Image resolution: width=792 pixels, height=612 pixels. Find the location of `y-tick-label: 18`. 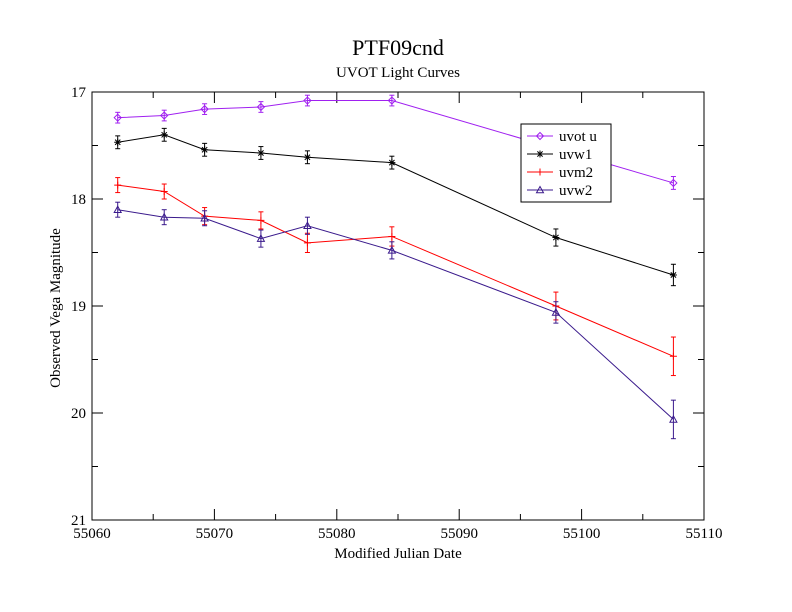

y-tick-label: 18 is located at coordinates (78, 200).